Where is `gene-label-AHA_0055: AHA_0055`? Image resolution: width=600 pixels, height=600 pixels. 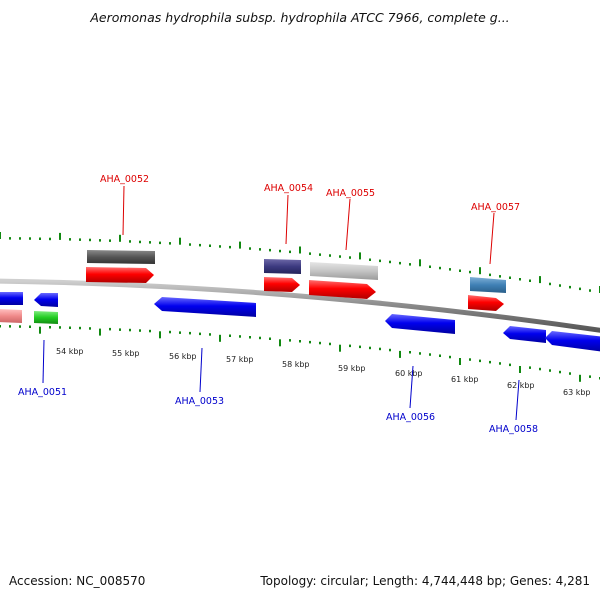 gene-label-AHA_0055: AHA_0055 is located at coordinates (350, 193).